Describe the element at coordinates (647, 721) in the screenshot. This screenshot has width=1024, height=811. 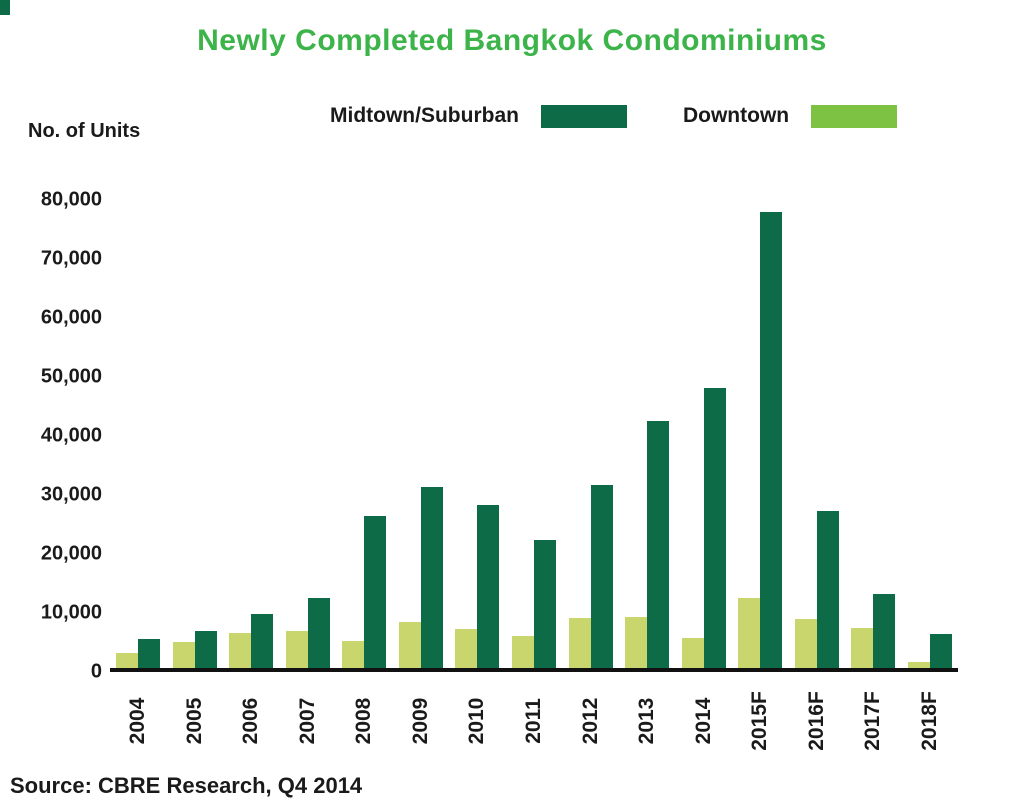
I see `x-tick-label-2013: 2013` at that location.